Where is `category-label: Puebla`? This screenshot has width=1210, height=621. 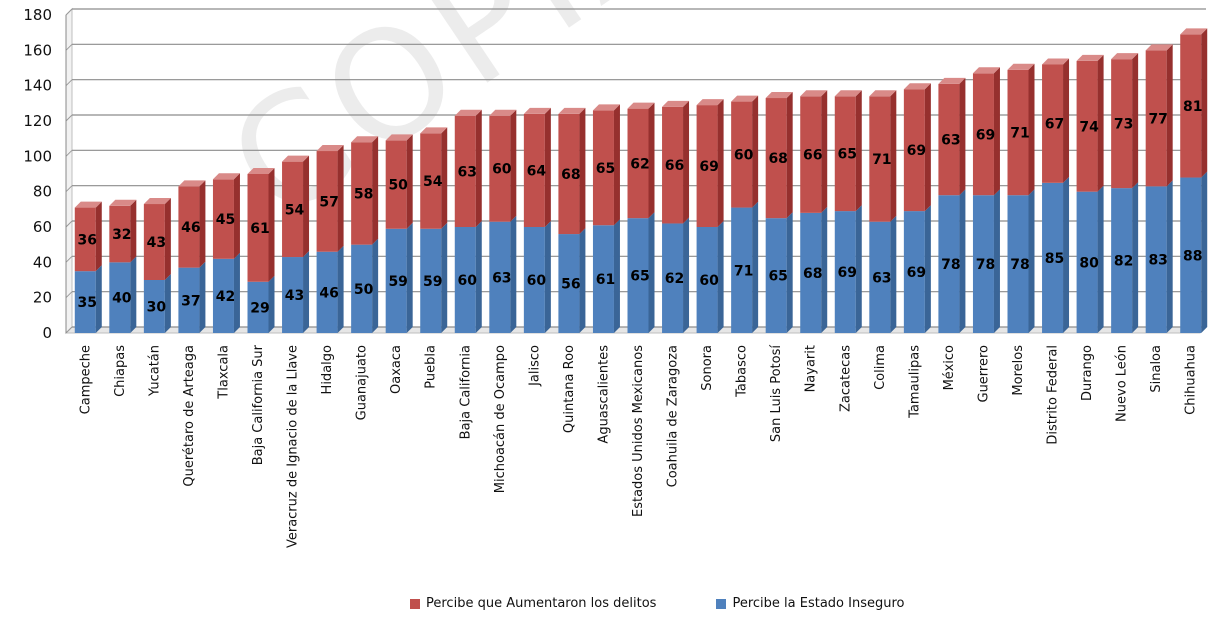 category-label: Puebla is located at coordinates (431, 367).